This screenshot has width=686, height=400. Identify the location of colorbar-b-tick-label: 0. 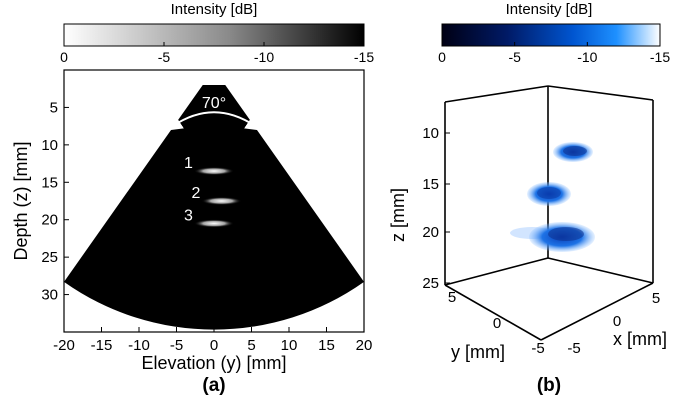
(442, 57).